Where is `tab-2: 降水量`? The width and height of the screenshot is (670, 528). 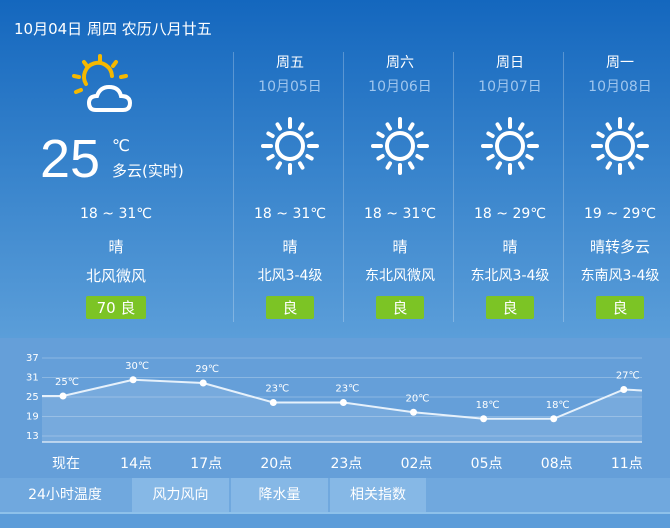 tab-2: 降水量 is located at coordinates (279, 495).